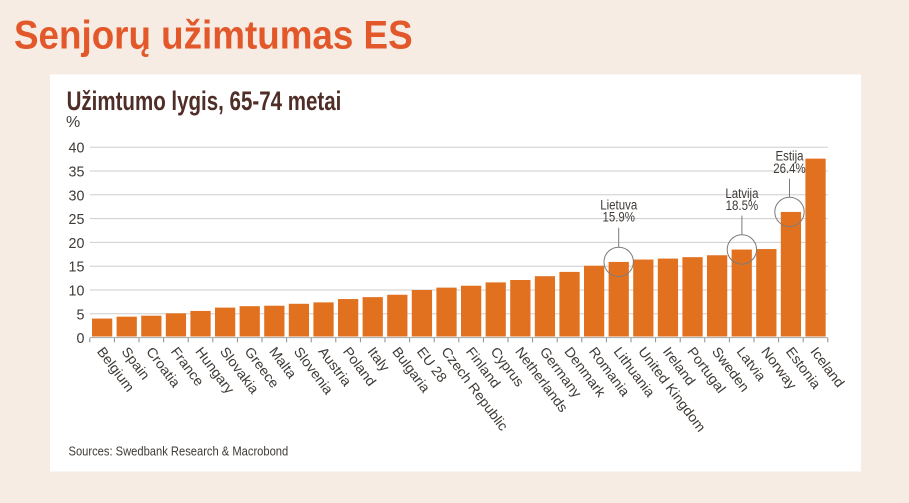  Describe the element at coordinates (77, 220) in the screenshot. I see `svg-text: 25` at that location.